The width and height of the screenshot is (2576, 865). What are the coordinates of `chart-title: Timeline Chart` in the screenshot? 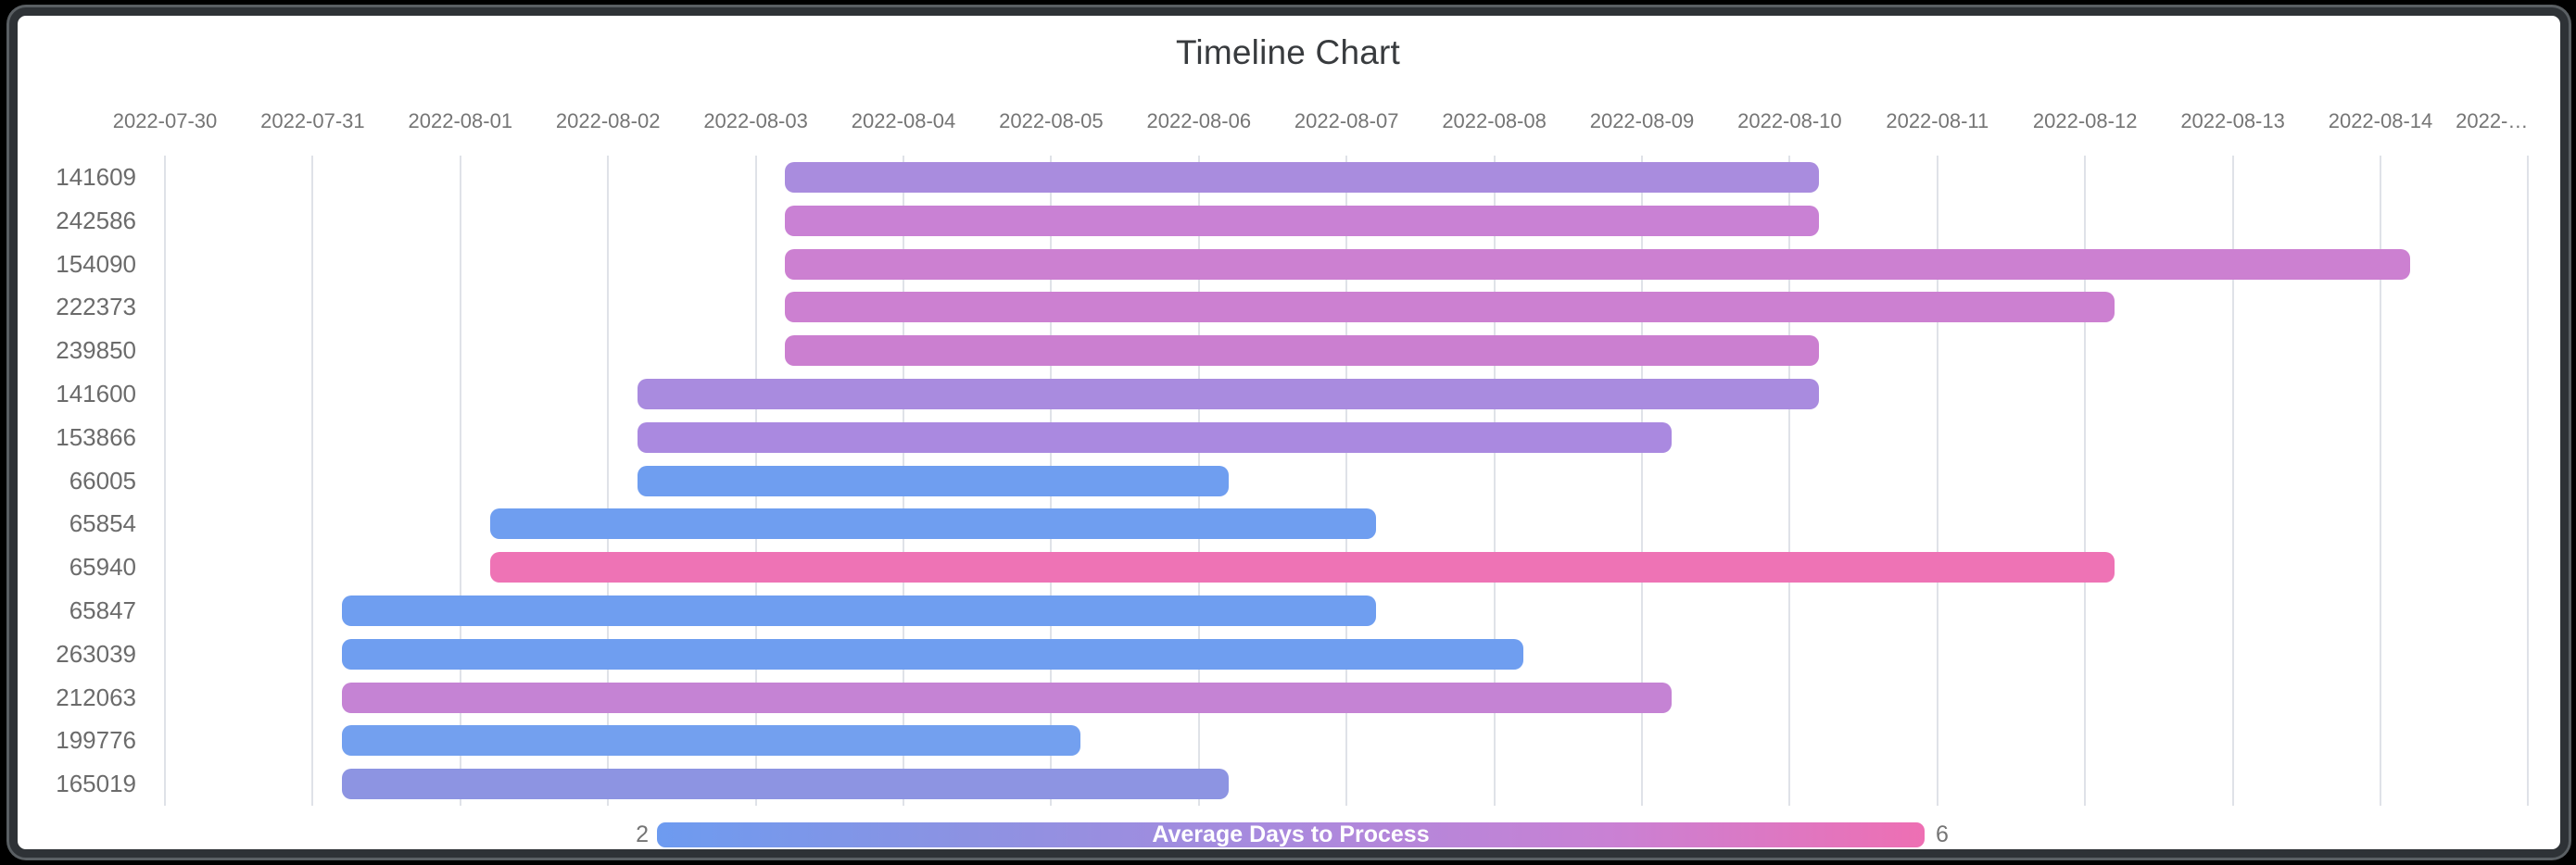 It's located at (1288, 52).